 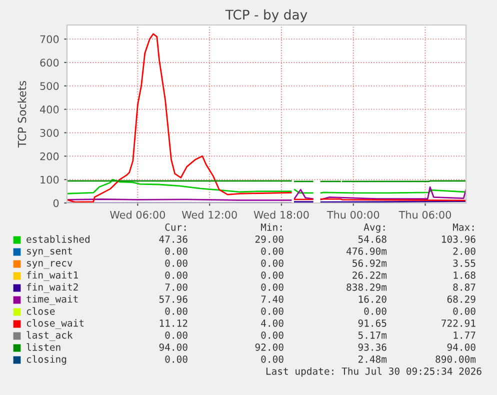 What do you see at coordinates (269, 347) in the screenshot?
I see `text: 92.00` at bounding box center [269, 347].